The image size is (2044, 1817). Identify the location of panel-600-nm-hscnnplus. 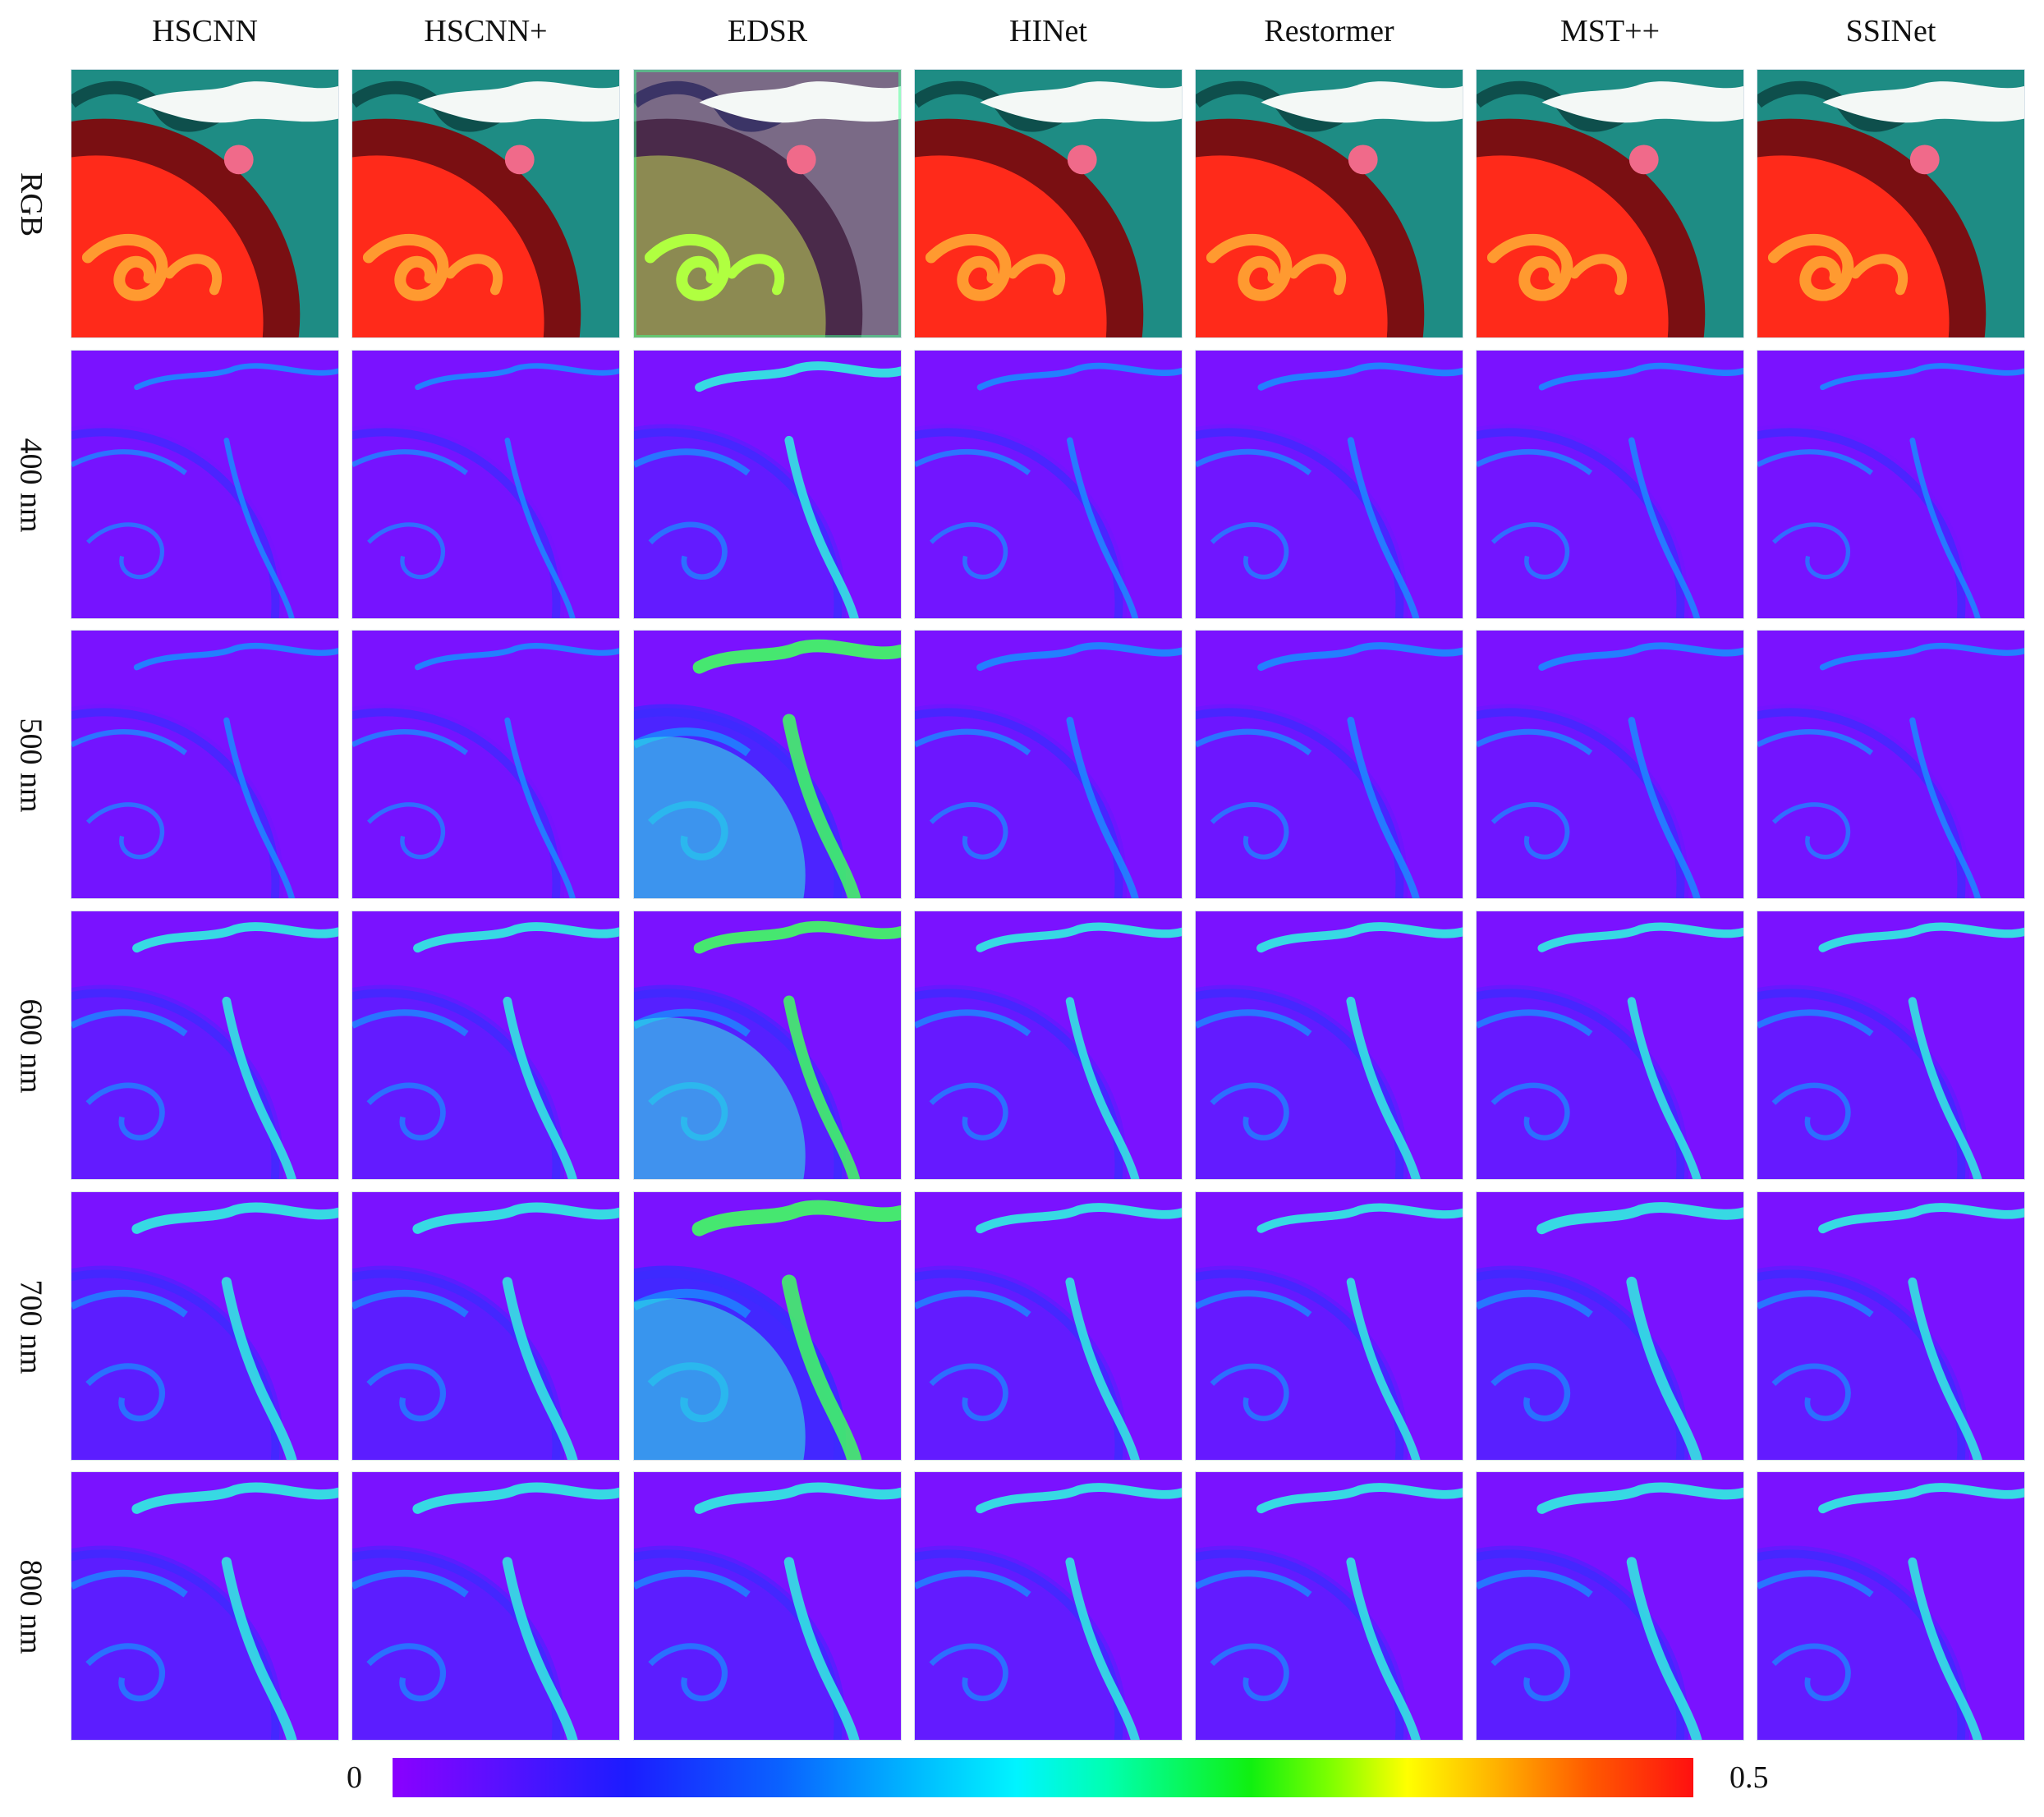
(486, 1045).